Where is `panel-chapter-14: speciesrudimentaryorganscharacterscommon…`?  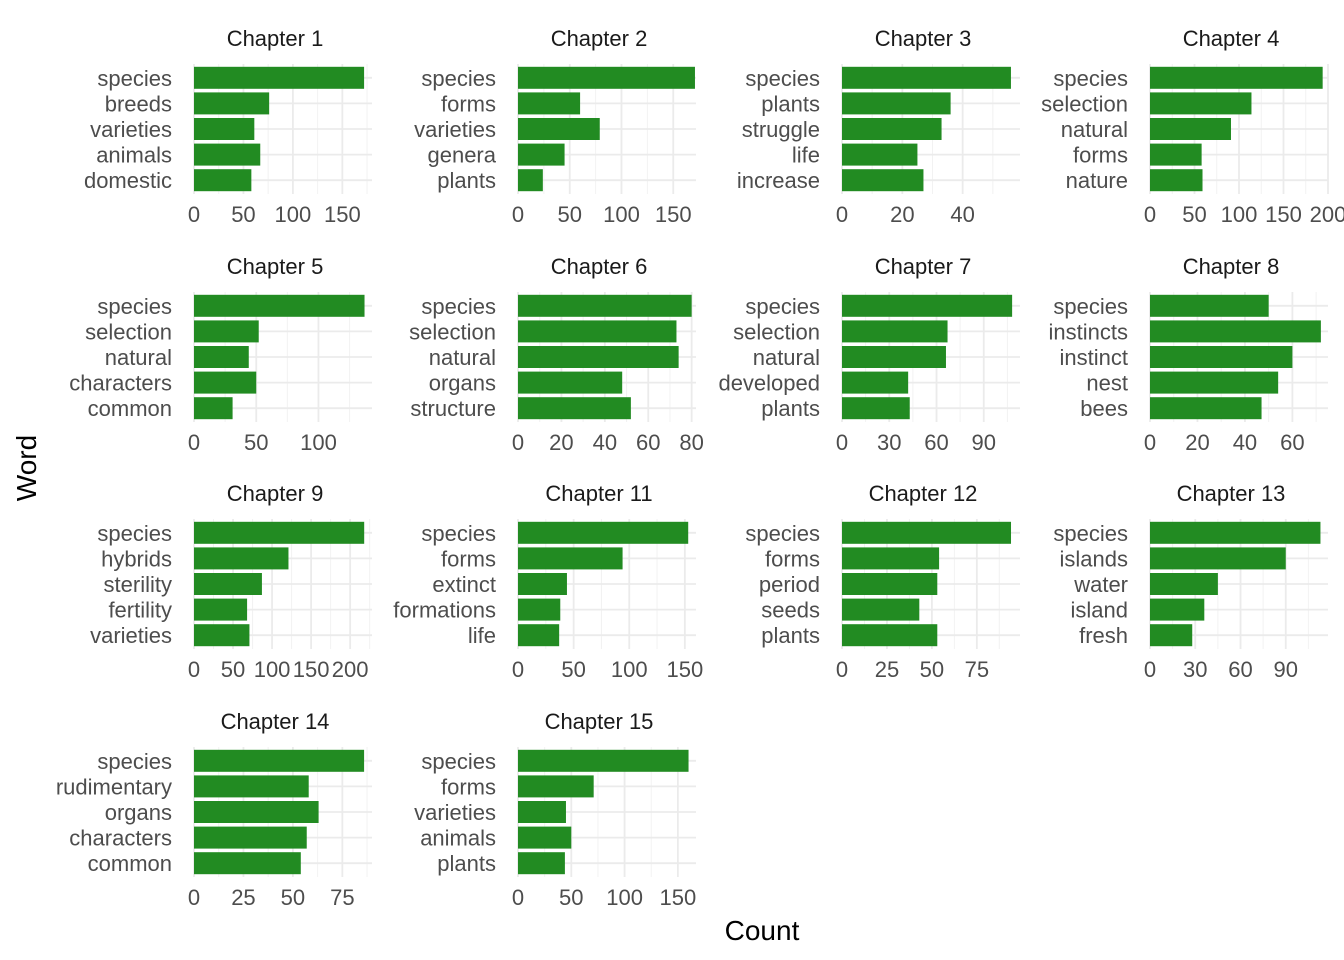 panel-chapter-14: speciesrudimentaryorganscharacterscommon… is located at coordinates (214, 809).